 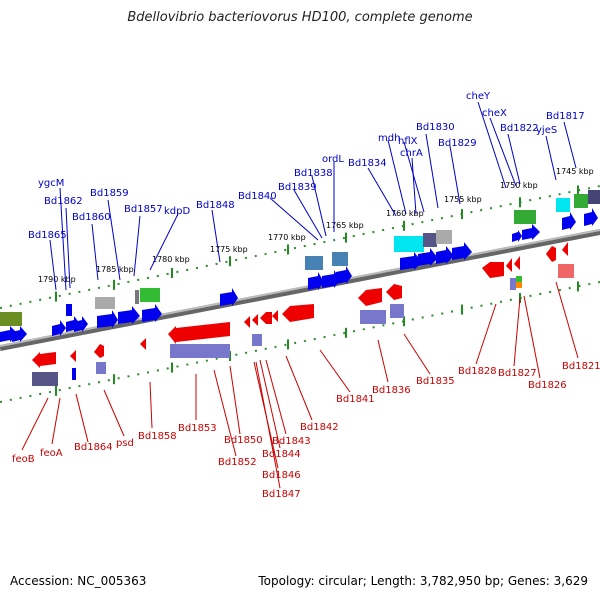 What do you see at coordinates (581, 366) in the screenshot?
I see `reverse-gene-label: Bd1821` at bounding box center [581, 366].